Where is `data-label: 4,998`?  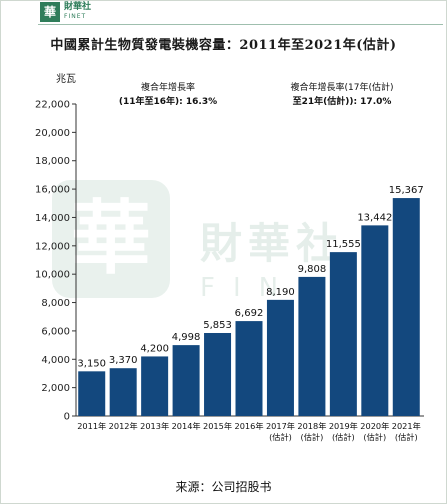
data-label: 4,998 is located at coordinates (186, 337).